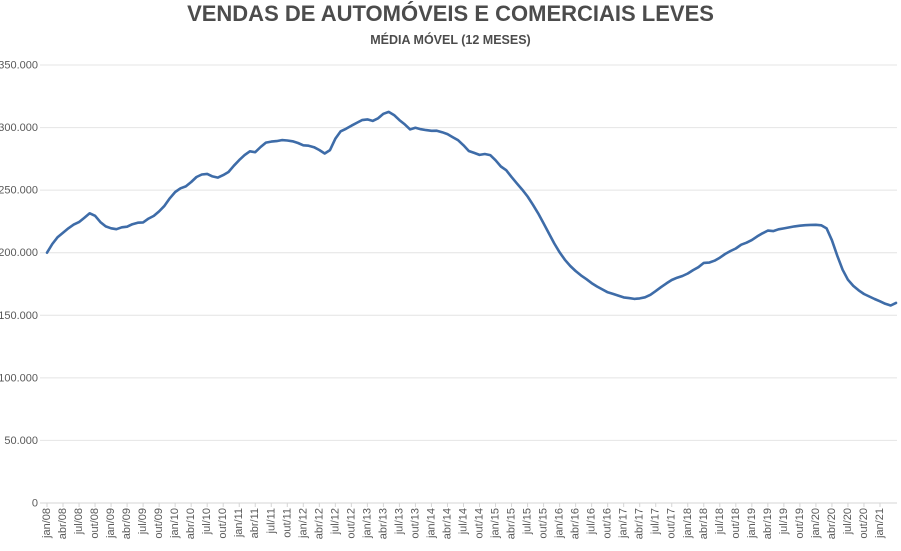 This screenshot has height=551, width=901. Describe the element at coordinates (175, 523) in the screenshot. I see `x-tick-label: jan/10` at that location.